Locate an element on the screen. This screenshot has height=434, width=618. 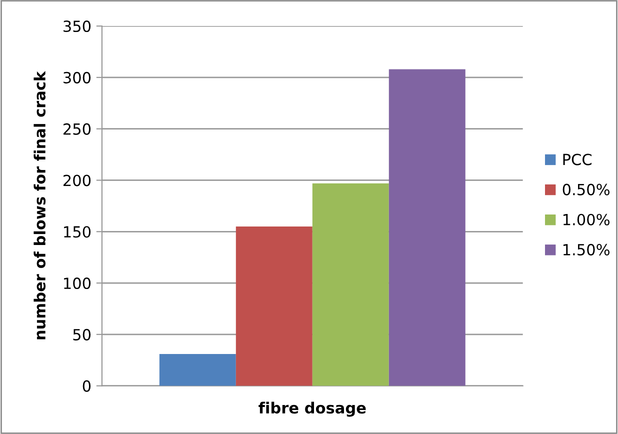
y-tick-label: 300 is located at coordinates (77, 78).